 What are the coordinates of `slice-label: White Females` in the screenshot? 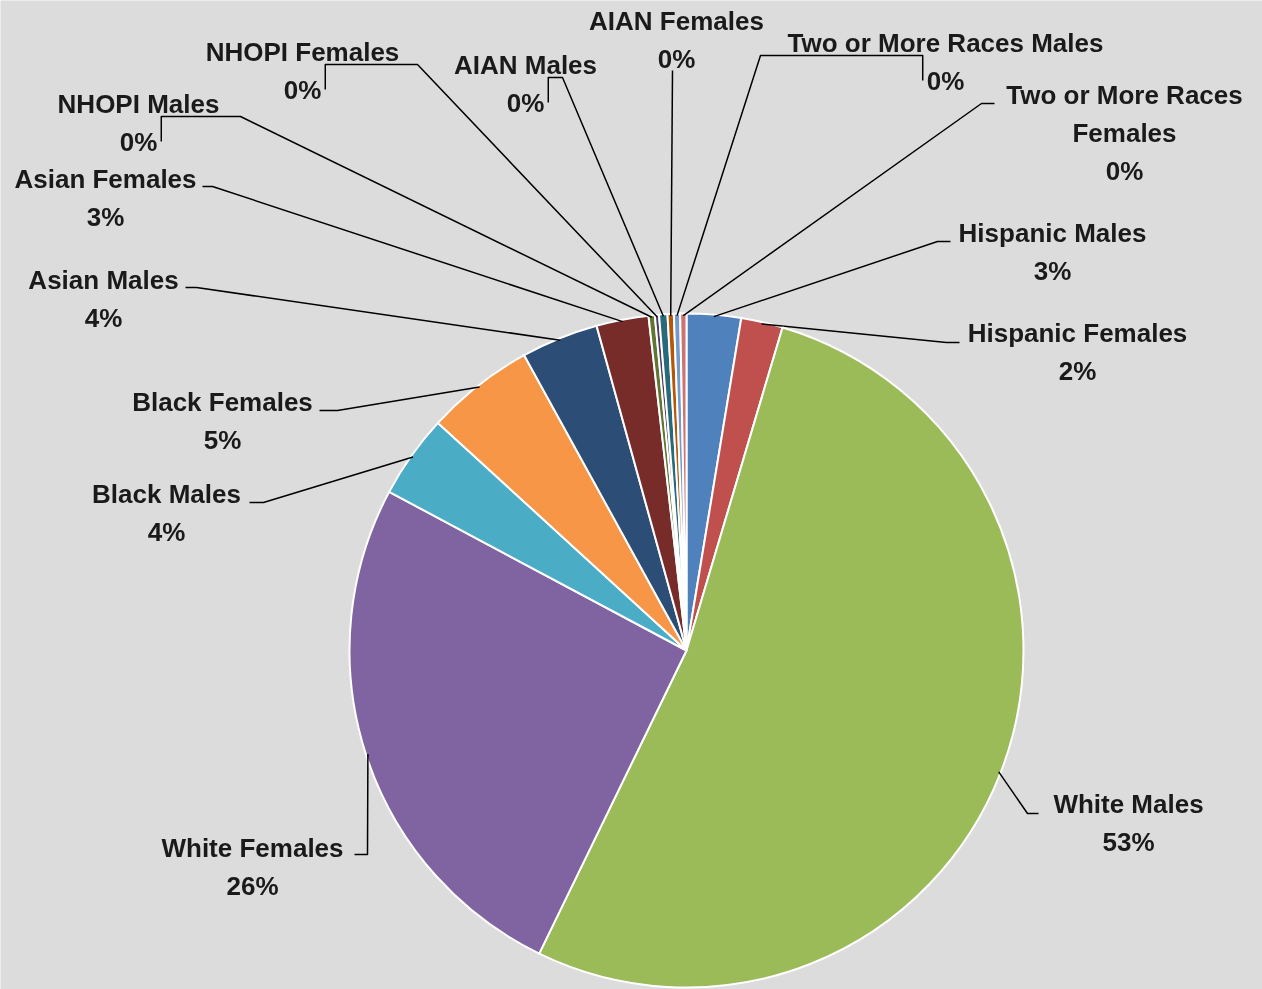 It's located at (252, 847).